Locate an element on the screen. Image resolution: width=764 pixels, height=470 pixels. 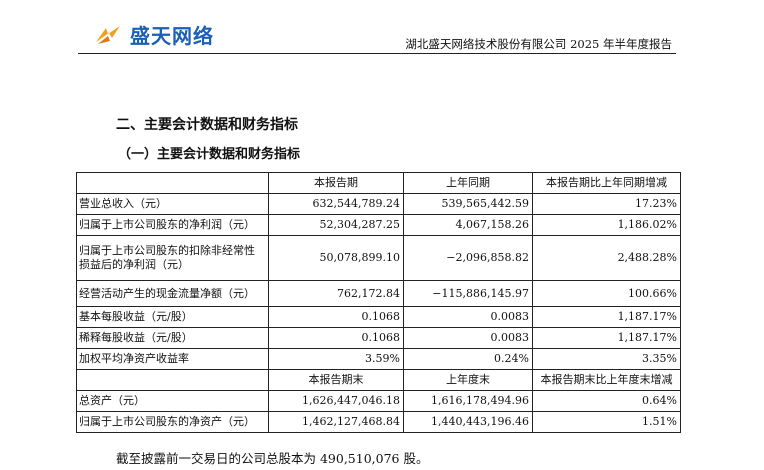
logo-arrow-icon is located at coordinates (108, 35).